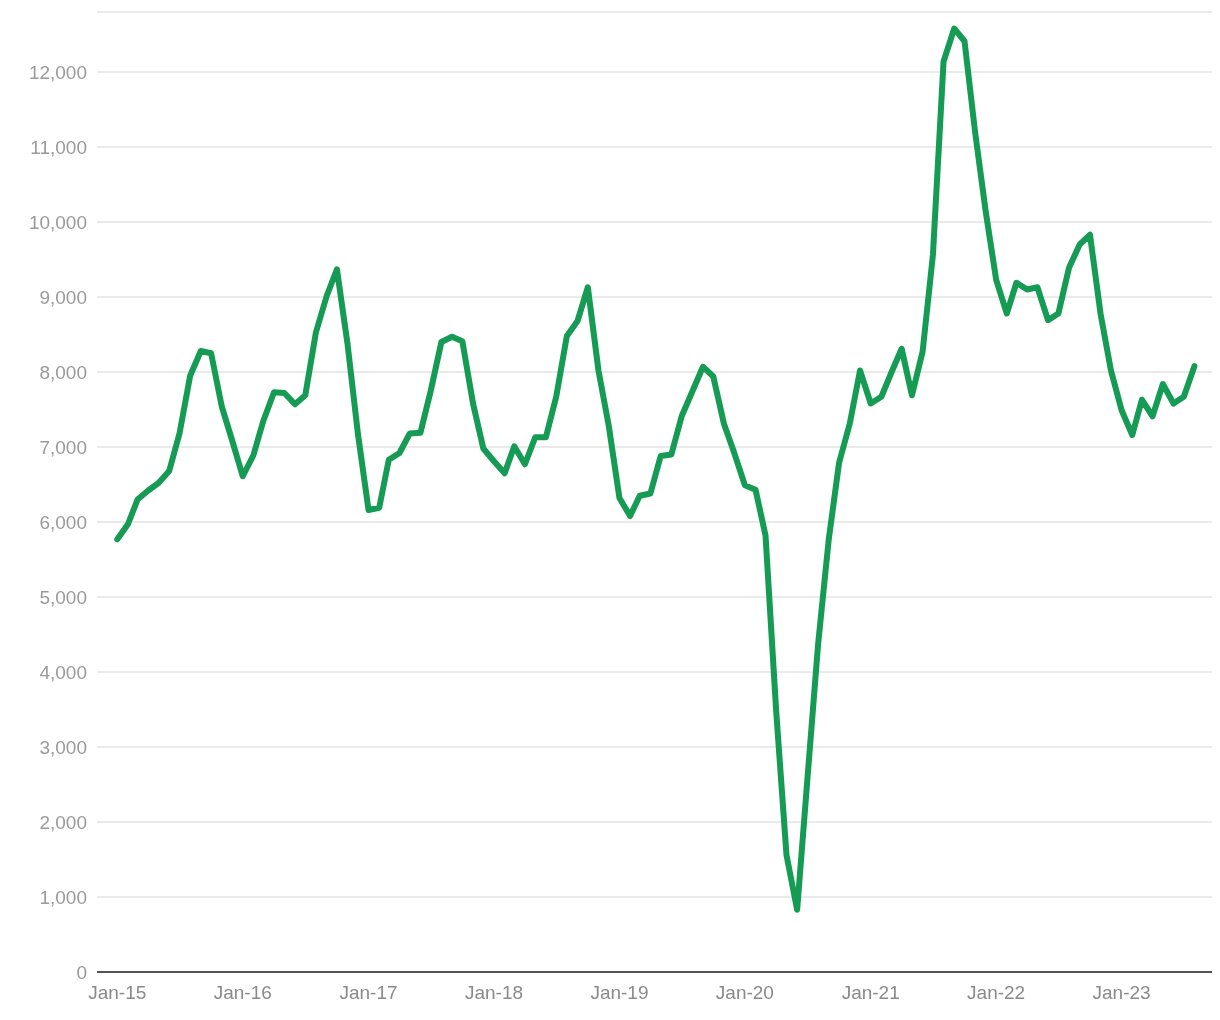 This screenshot has height=1020, width=1220. What do you see at coordinates (494, 993) in the screenshot?
I see `x-tick-label: Jan-18` at bounding box center [494, 993].